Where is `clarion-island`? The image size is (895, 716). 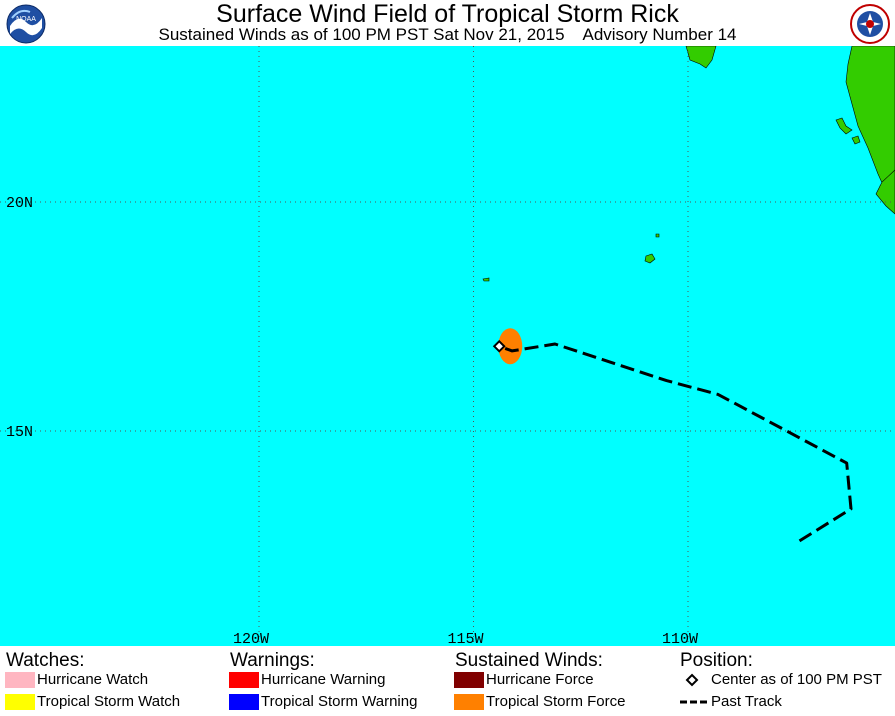 clarion-island is located at coordinates (486, 279).